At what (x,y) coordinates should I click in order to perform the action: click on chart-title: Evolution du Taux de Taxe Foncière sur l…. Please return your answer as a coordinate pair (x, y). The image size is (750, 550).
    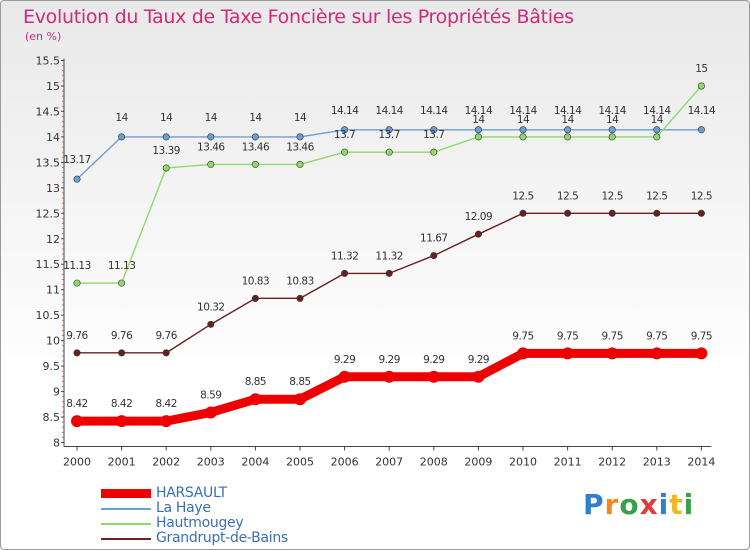
    Looking at the image, I should click on (298, 17).